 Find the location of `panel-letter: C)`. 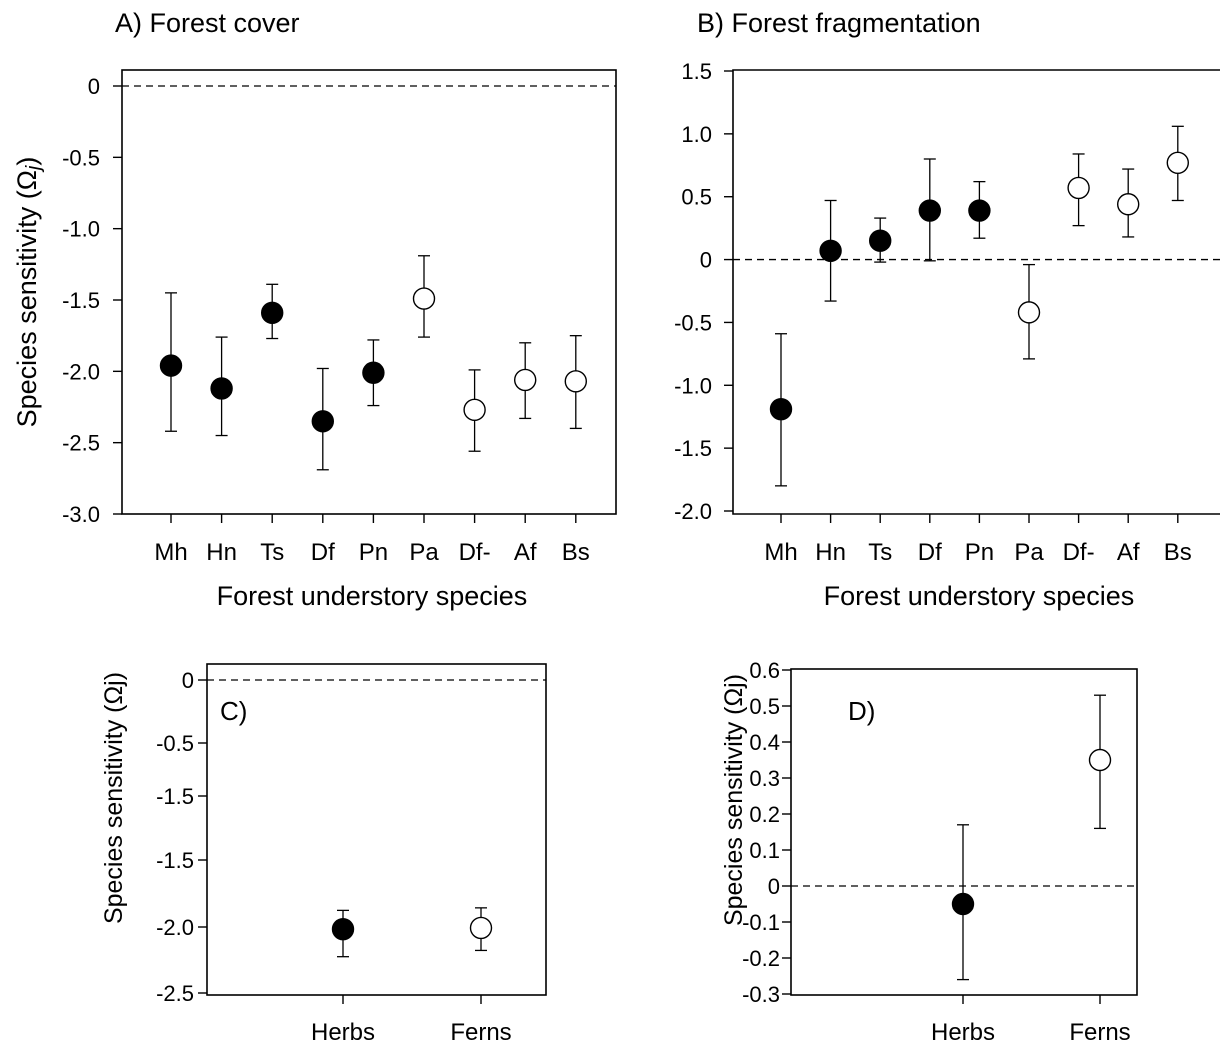

panel-letter: C) is located at coordinates (233, 711).